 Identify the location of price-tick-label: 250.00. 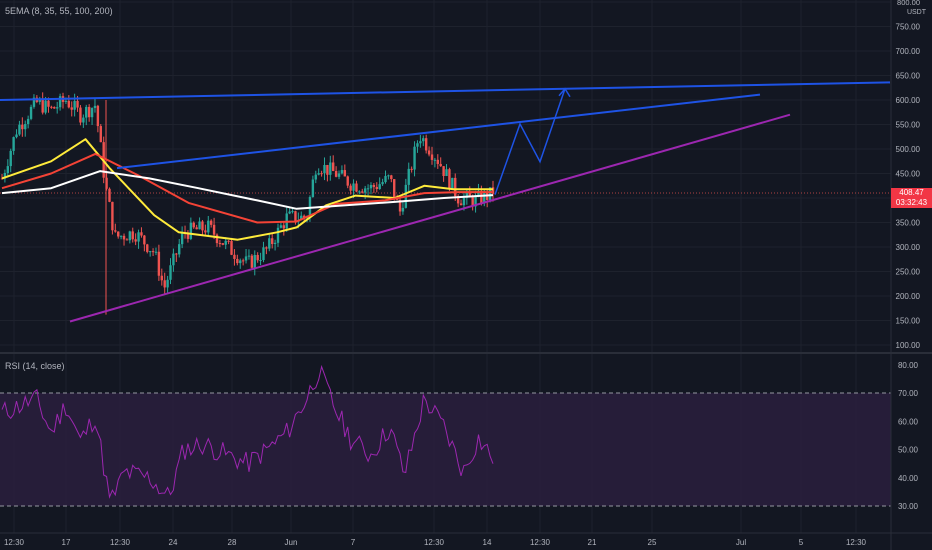
(908, 272).